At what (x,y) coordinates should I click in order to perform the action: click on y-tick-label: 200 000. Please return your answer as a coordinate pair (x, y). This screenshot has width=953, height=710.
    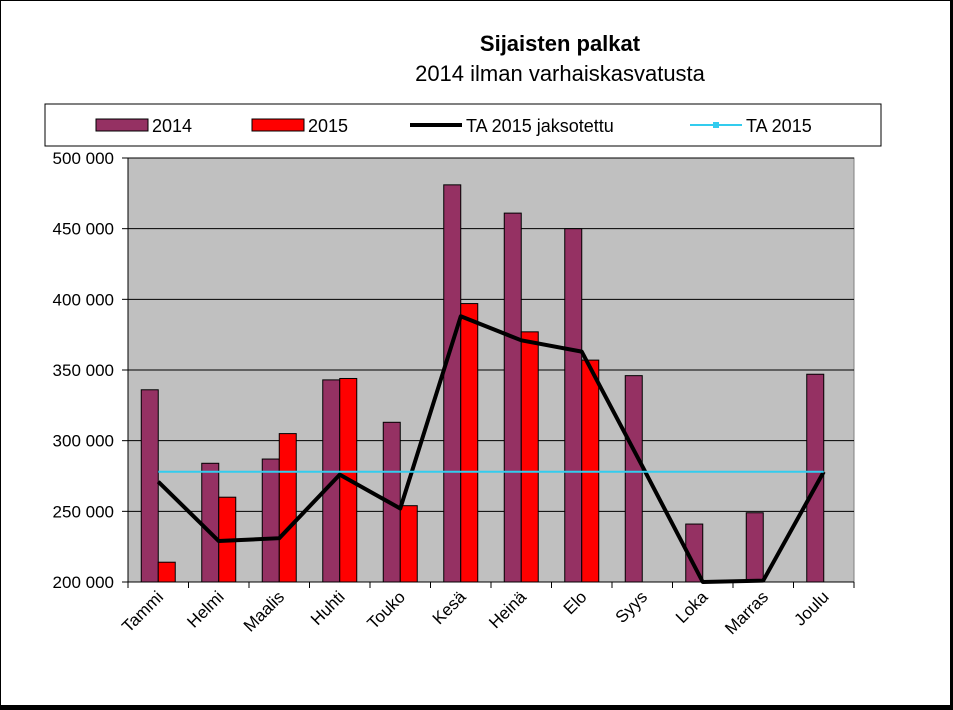
    Looking at the image, I should click on (83, 582).